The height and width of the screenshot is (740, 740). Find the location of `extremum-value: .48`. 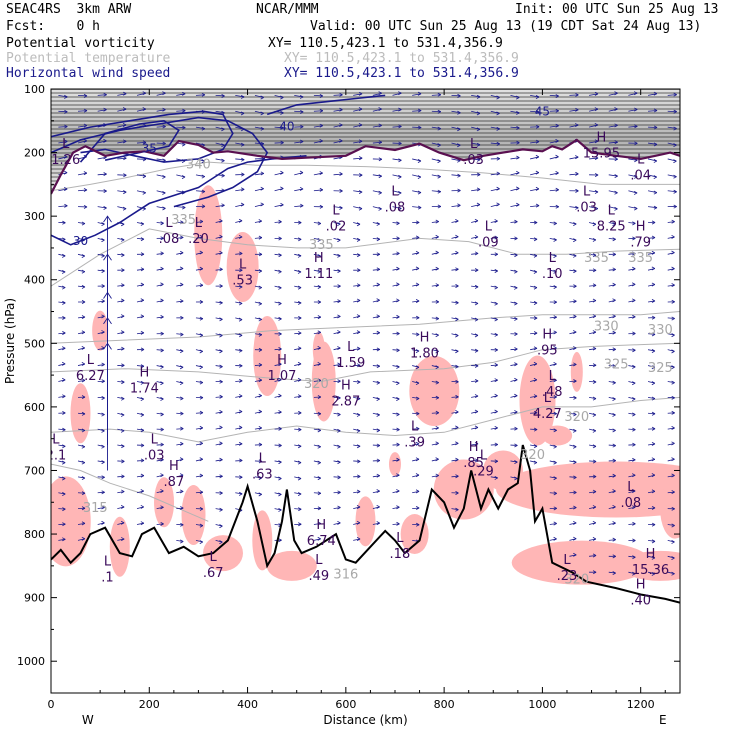

extremum-value: .48 is located at coordinates (552, 392).